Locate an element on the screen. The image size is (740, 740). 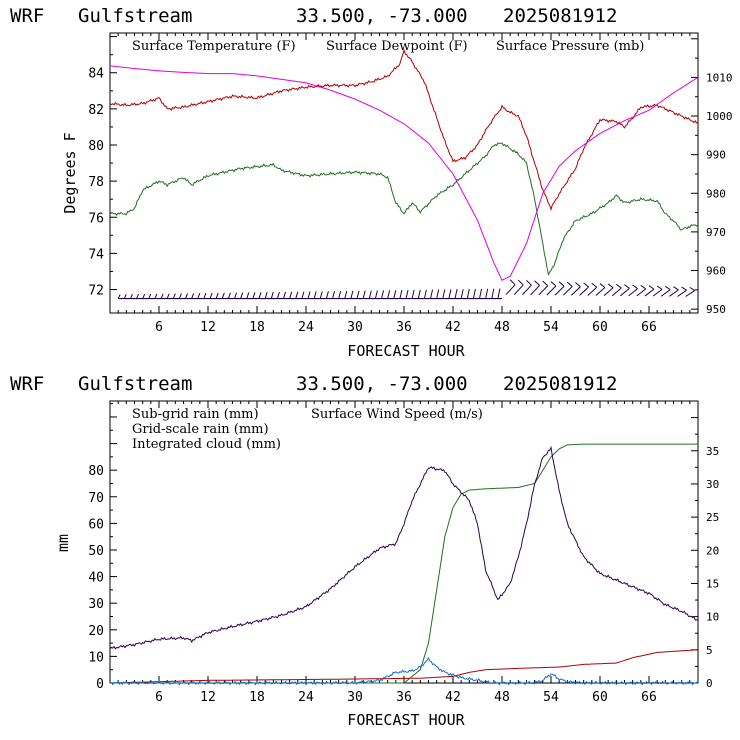
bottom-x-tick-label: 30 is located at coordinates (355, 697).